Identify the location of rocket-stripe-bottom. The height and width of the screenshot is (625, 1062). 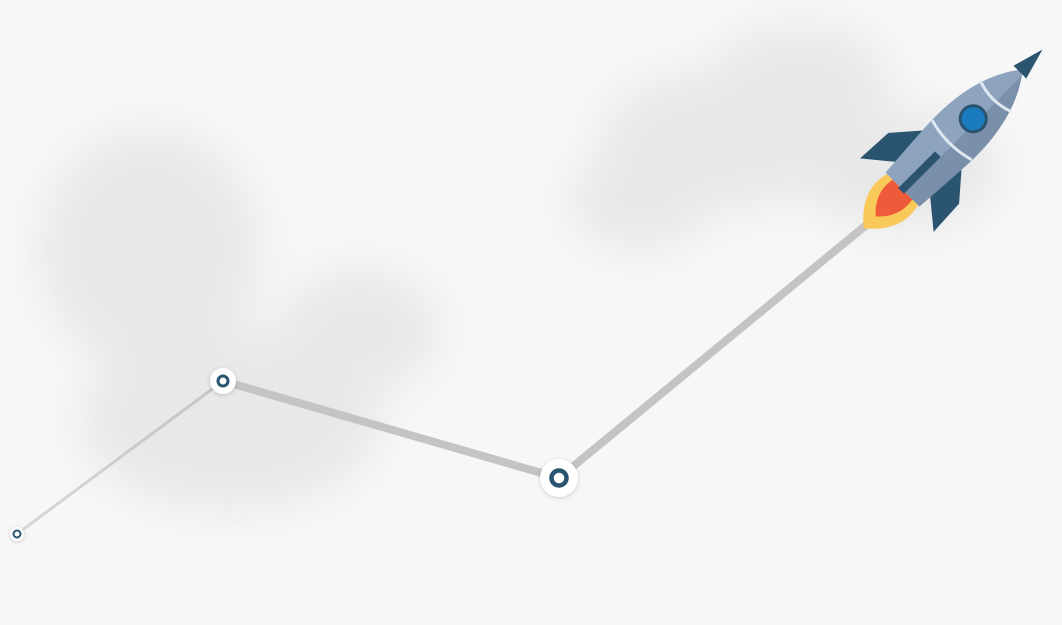
(951, 140).